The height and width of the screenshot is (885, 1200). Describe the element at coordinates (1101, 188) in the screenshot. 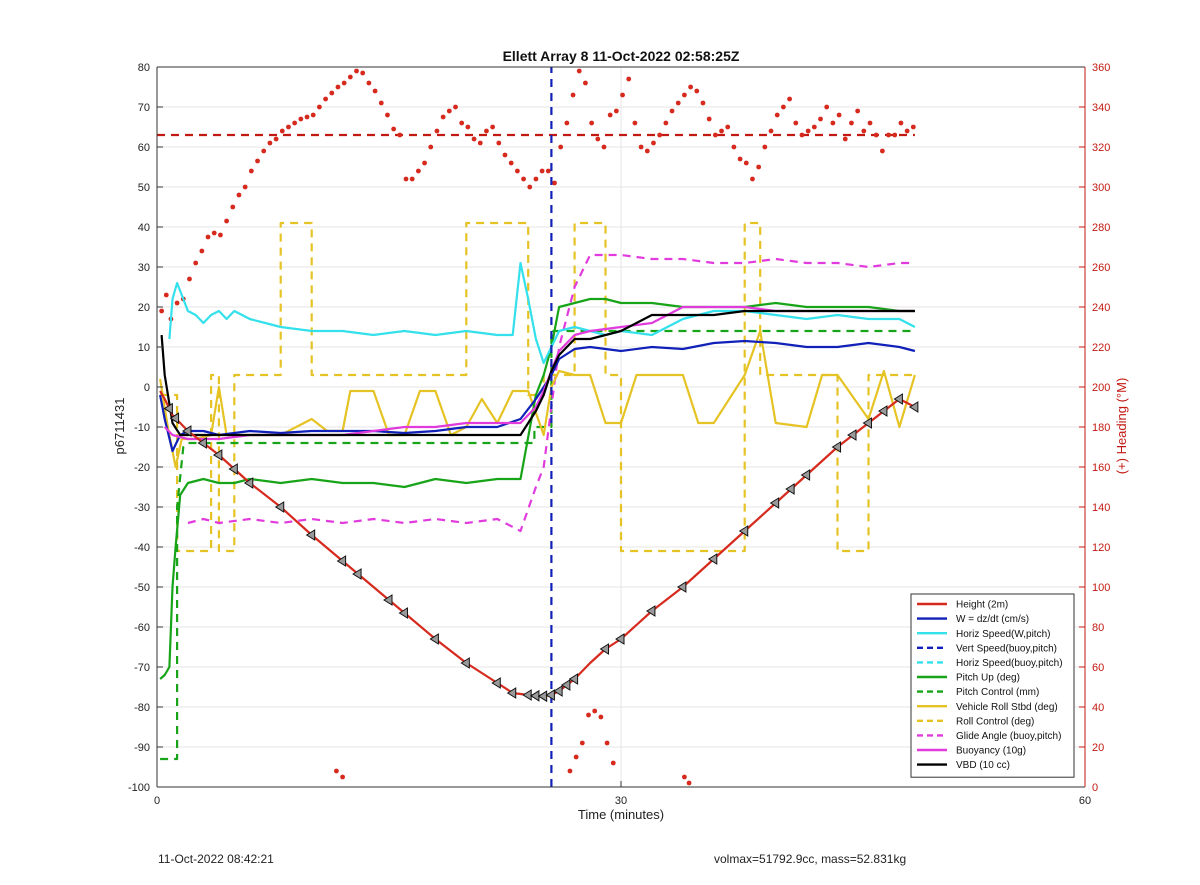

I see `y-tick-label-right: 300` at that location.